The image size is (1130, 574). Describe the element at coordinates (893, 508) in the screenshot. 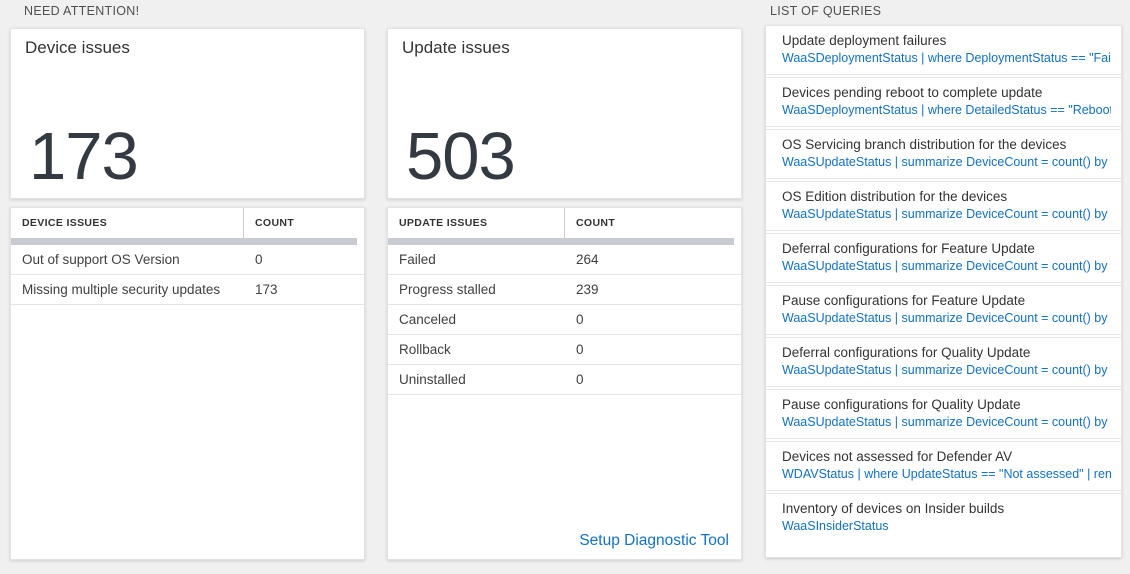

I see `query-title: Inventory of devices on Insider builds` at that location.